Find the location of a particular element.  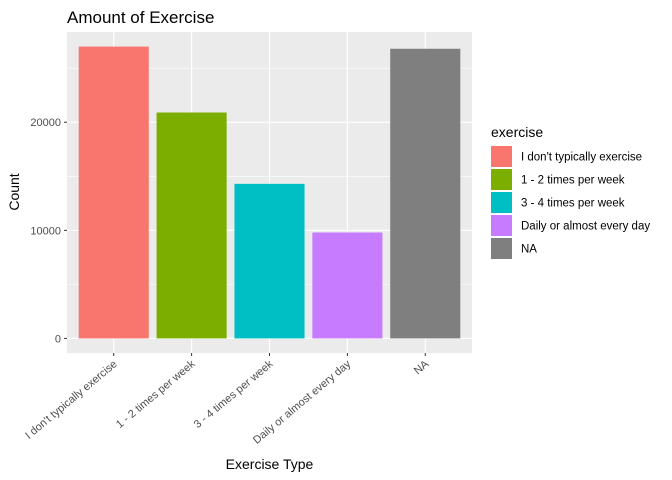

legend-label: 3 - 4 times per week is located at coordinates (573, 204).